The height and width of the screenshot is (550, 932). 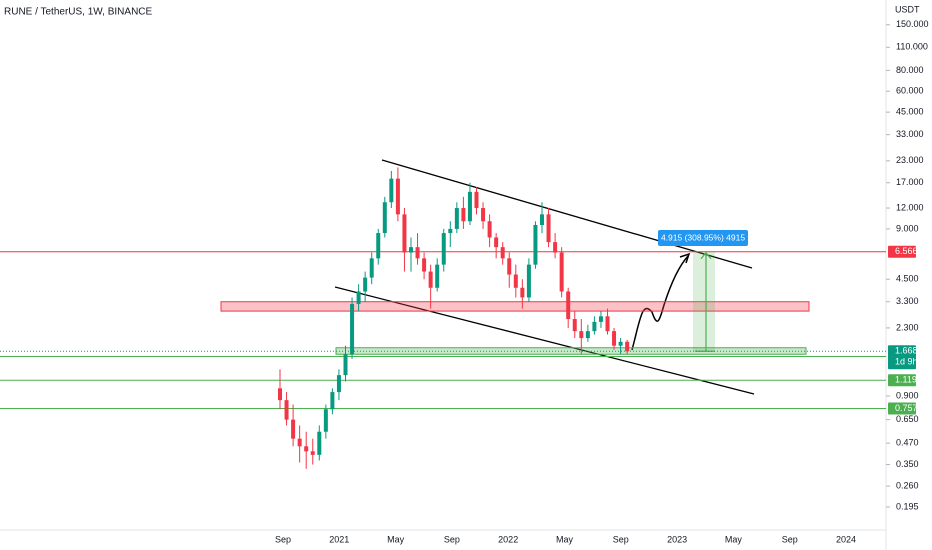 What do you see at coordinates (907, 327) in the screenshot?
I see `y-tick-label: 2.300` at bounding box center [907, 327].